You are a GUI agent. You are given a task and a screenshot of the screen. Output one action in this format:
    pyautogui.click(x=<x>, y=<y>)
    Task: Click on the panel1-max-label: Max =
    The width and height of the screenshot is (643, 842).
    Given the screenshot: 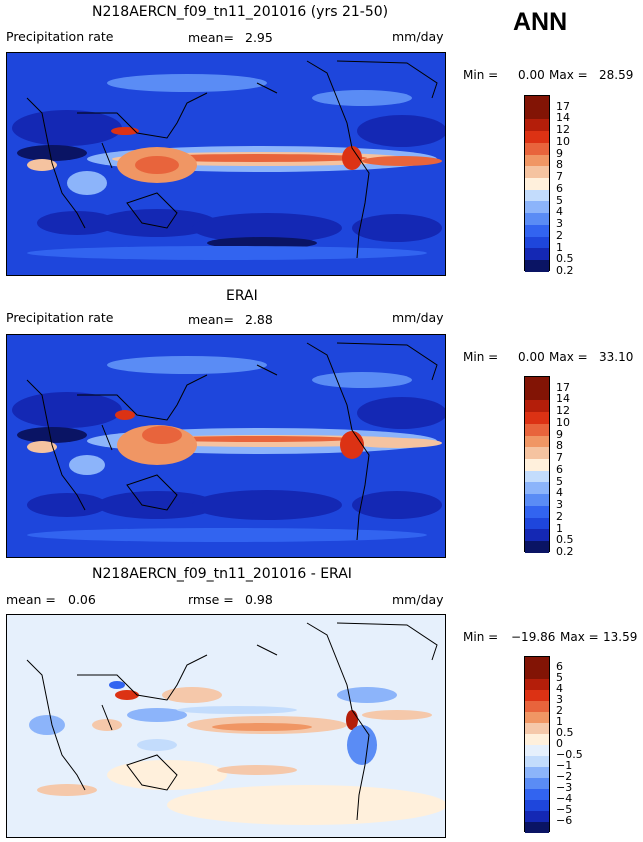 What is the action you would take?
    pyautogui.click(x=568, y=75)
    